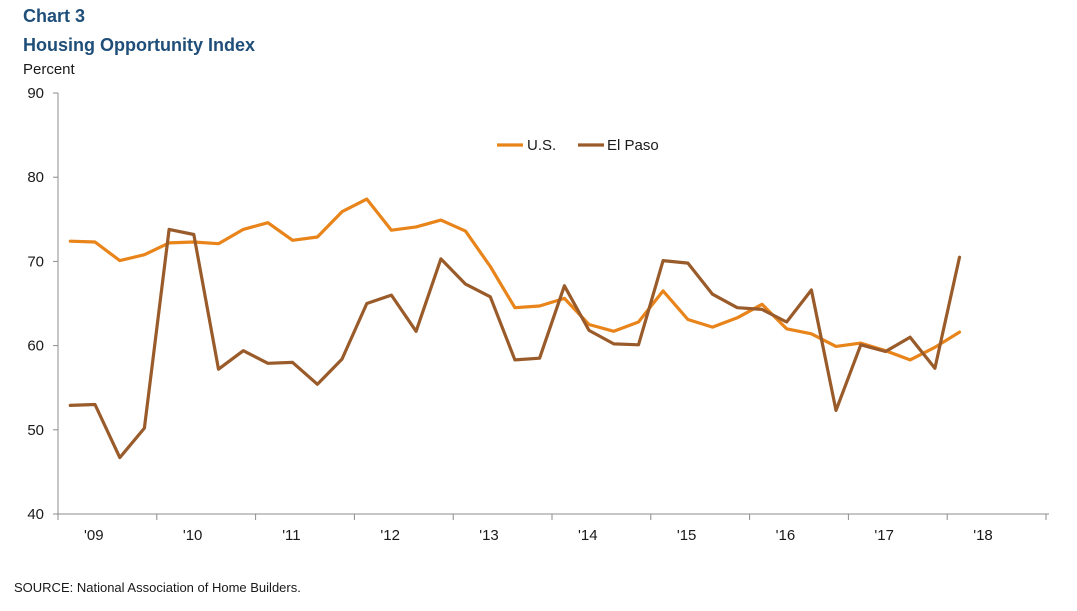  What do you see at coordinates (49, 69) in the screenshot?
I see `y-axis-unit-label: Percent` at bounding box center [49, 69].